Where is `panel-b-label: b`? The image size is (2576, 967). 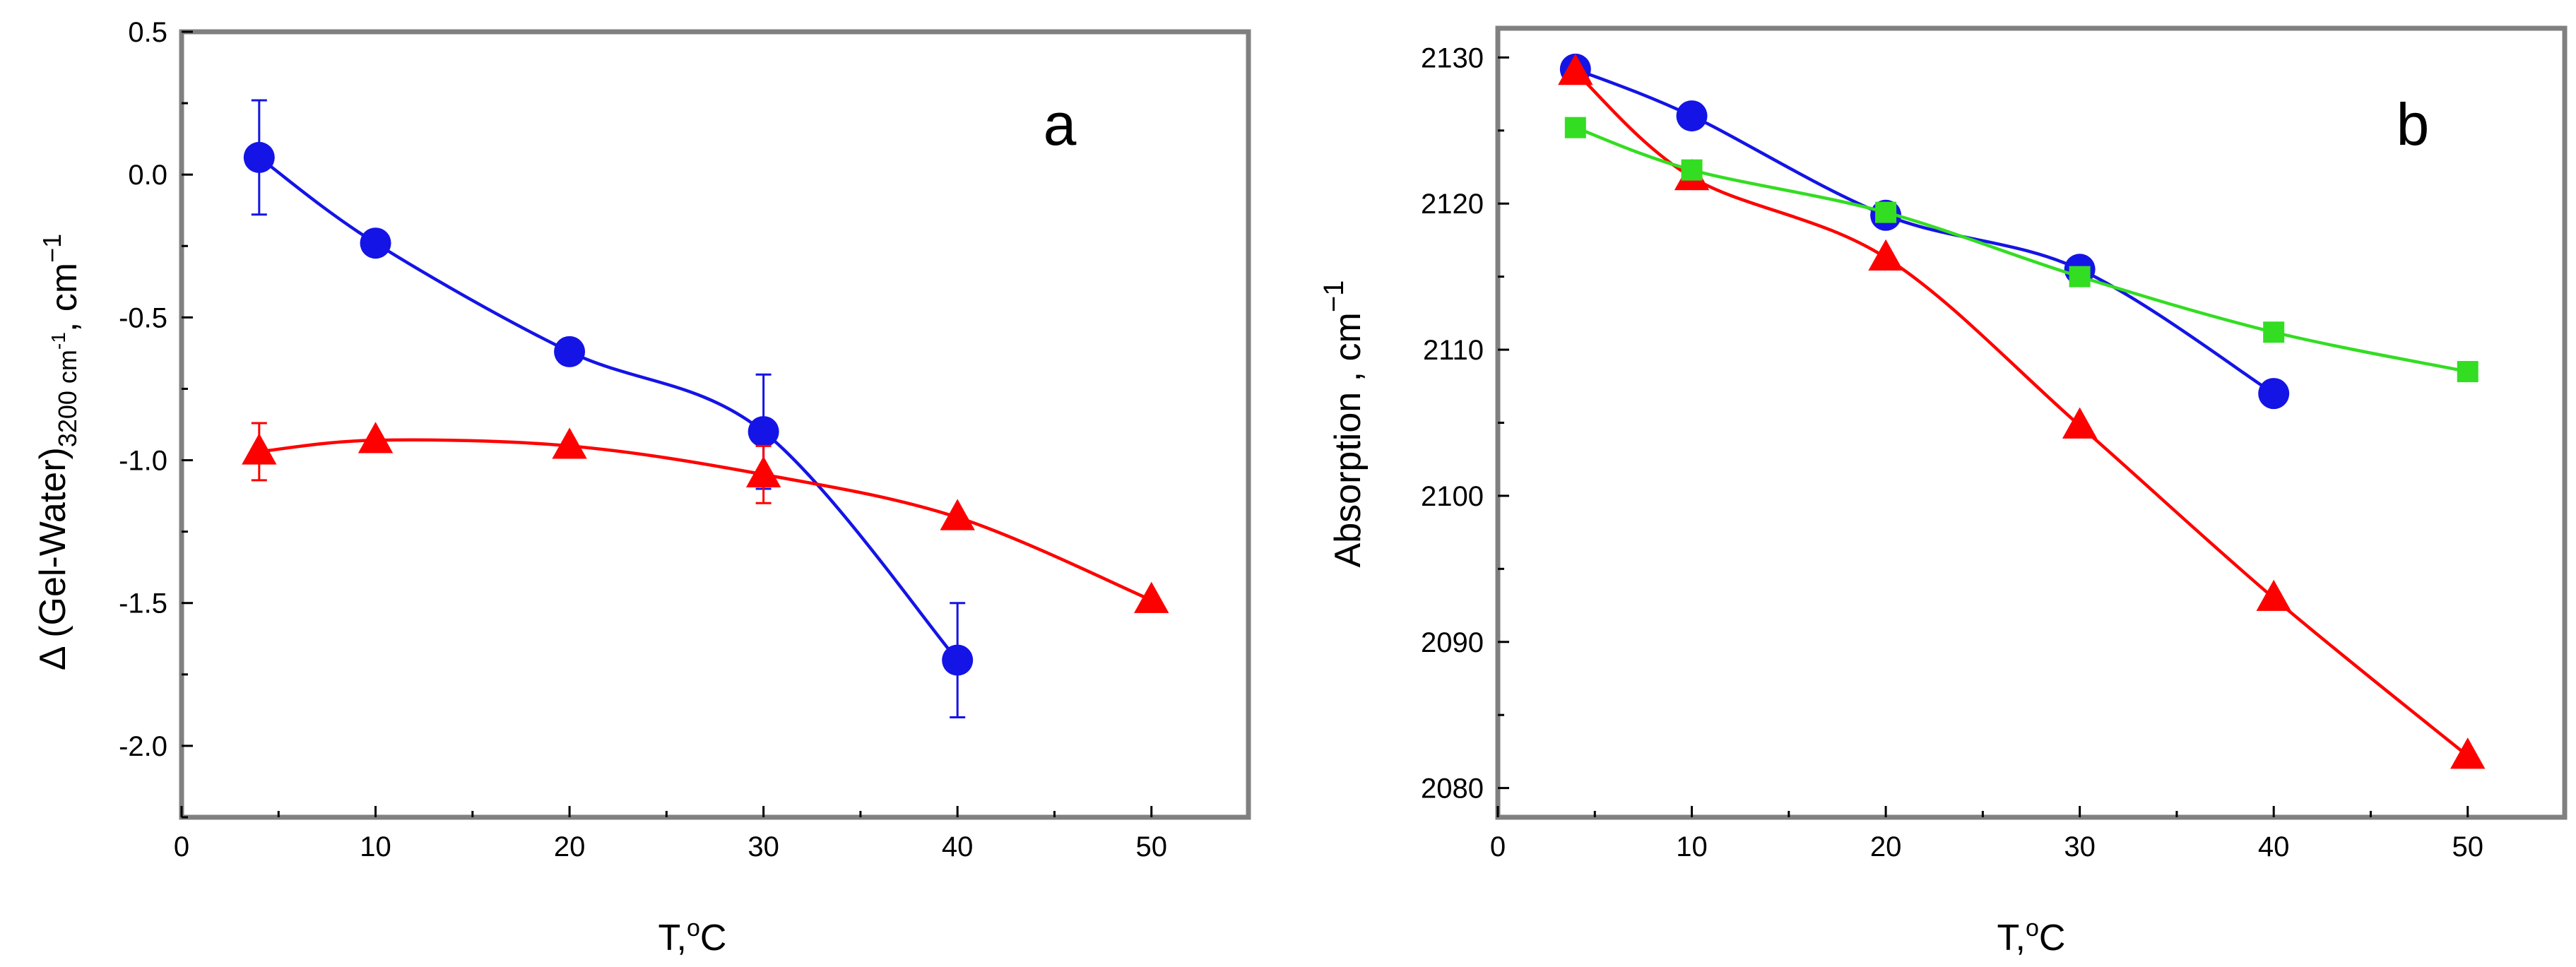 panel-b-label: b is located at coordinates (2413, 125).